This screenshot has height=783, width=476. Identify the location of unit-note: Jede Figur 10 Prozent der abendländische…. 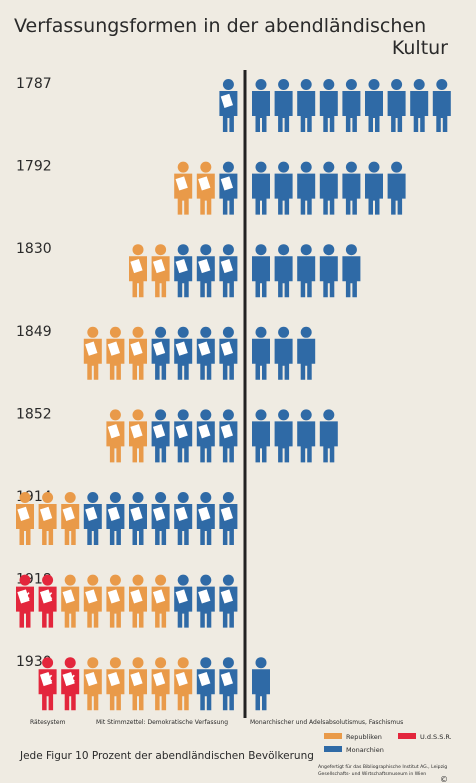
(166, 756).